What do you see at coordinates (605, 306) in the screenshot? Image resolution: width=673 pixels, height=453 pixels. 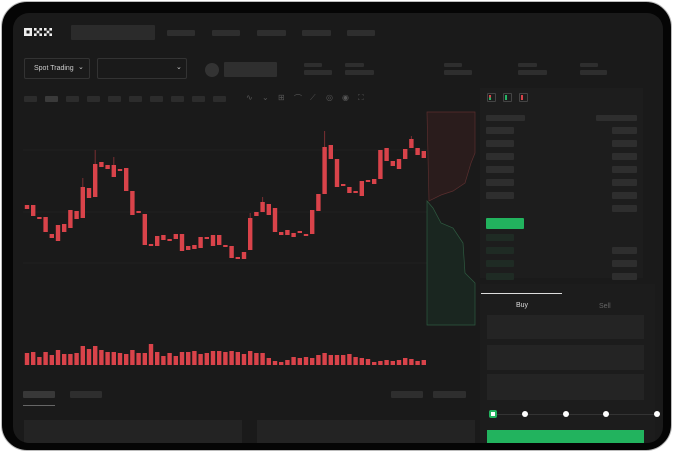 I see `tab-sell: Sell` at bounding box center [605, 306].